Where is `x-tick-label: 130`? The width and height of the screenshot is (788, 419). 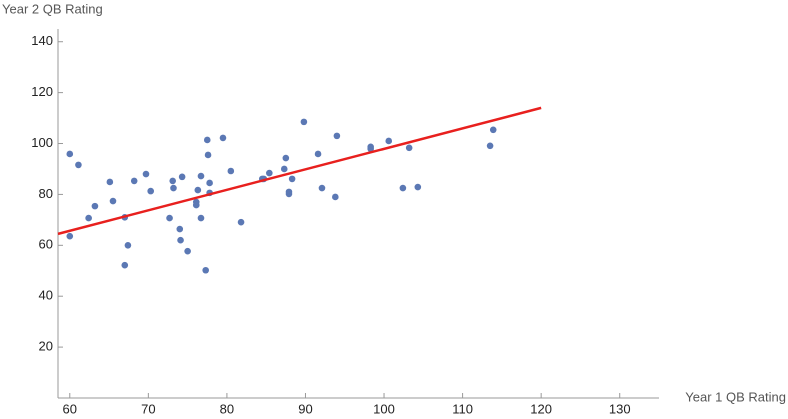
x-tick-label: 130 is located at coordinates (620, 408).